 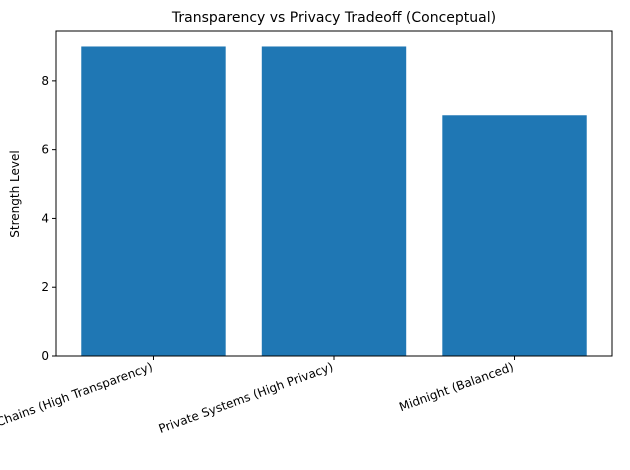 What do you see at coordinates (15, 193) in the screenshot?
I see `y-axis-label: Strength Level` at bounding box center [15, 193].